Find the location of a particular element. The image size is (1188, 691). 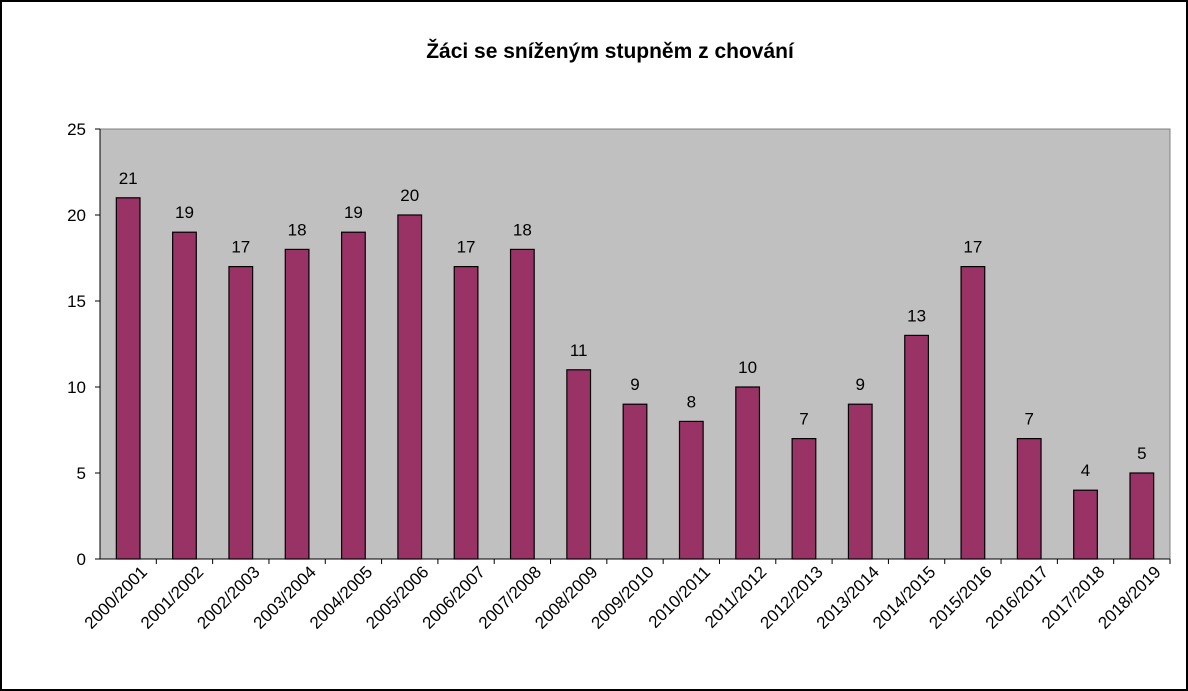

y-tick-label: 20 is located at coordinates (76, 215).